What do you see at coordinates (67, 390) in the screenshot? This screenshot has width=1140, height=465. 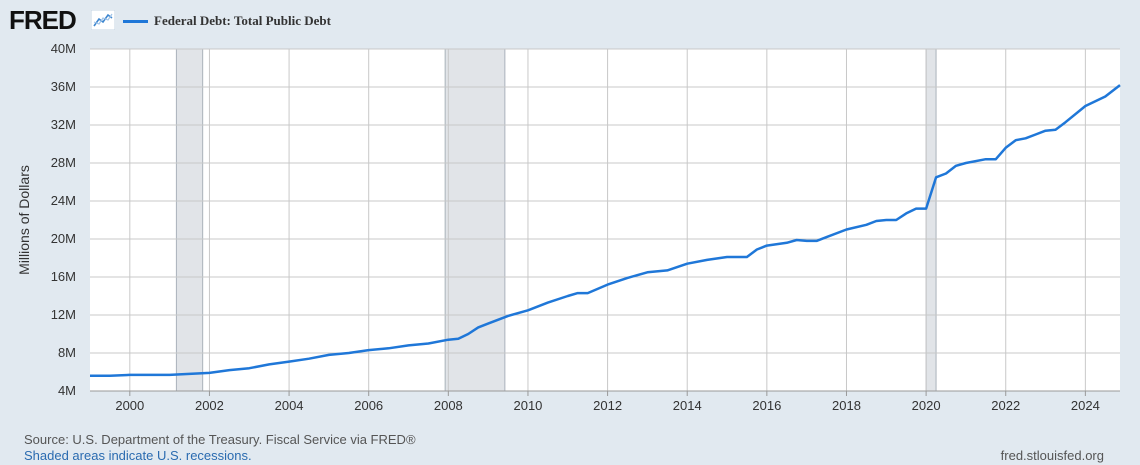 I see `y-tick-label: 4M` at bounding box center [67, 390].